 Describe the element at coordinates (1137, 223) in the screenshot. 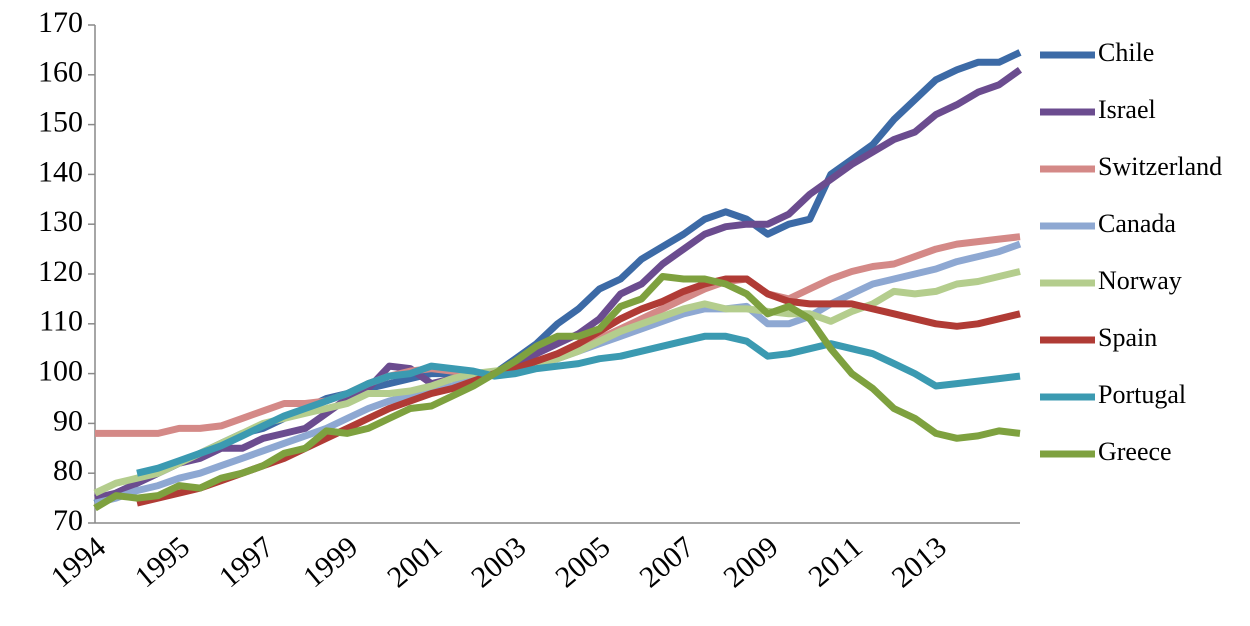

I see `legend-label: Canada` at that location.